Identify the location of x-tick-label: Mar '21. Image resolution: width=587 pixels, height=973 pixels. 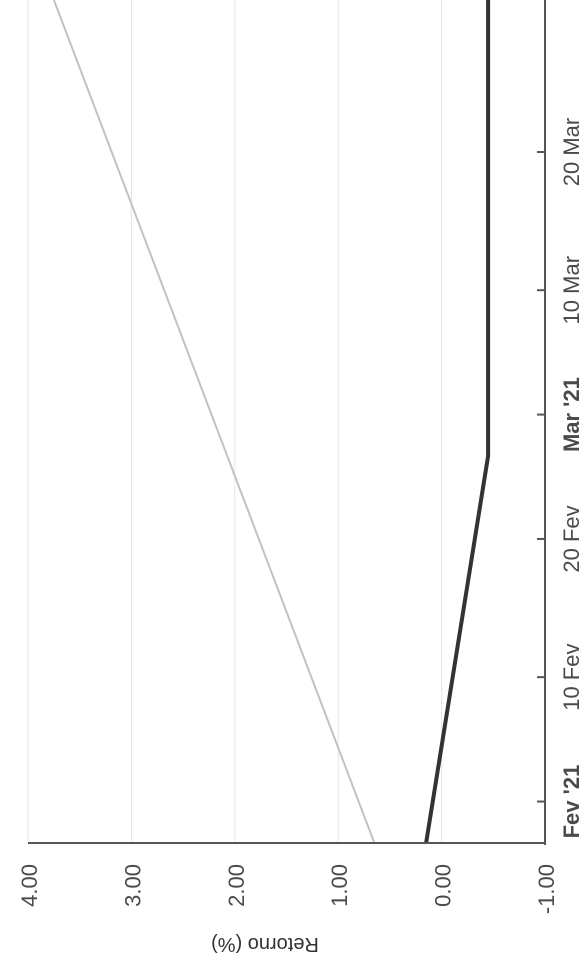
(571, 414).